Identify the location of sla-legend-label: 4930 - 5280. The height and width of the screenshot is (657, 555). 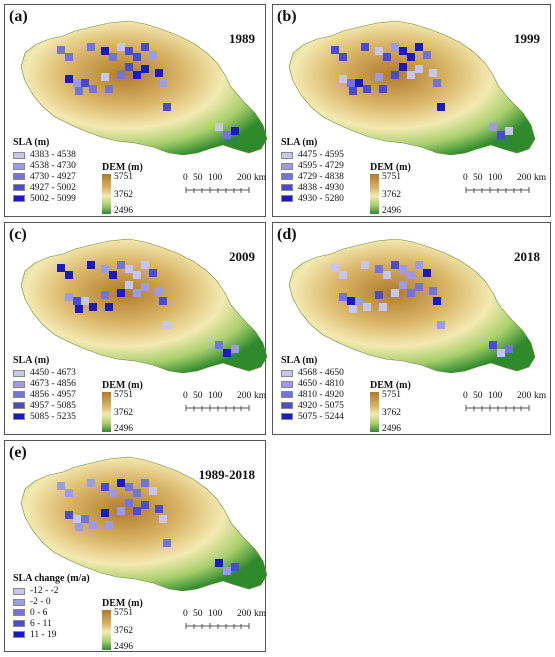
(321, 198).